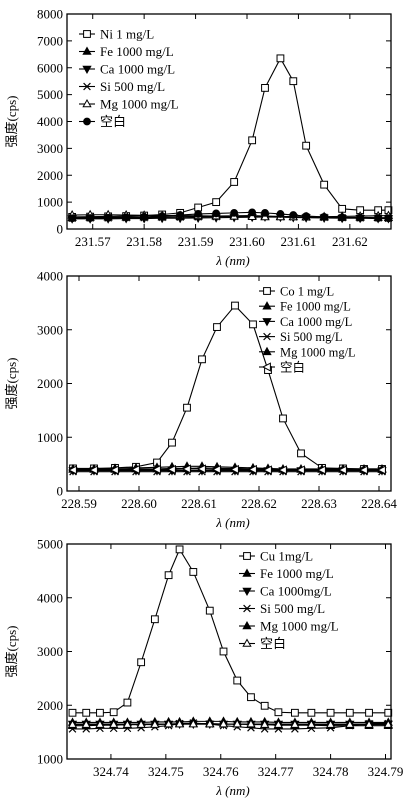  Describe the element at coordinates (311, 337) in the screenshot. I see `legend-label: Si 500 mg/L` at that location.